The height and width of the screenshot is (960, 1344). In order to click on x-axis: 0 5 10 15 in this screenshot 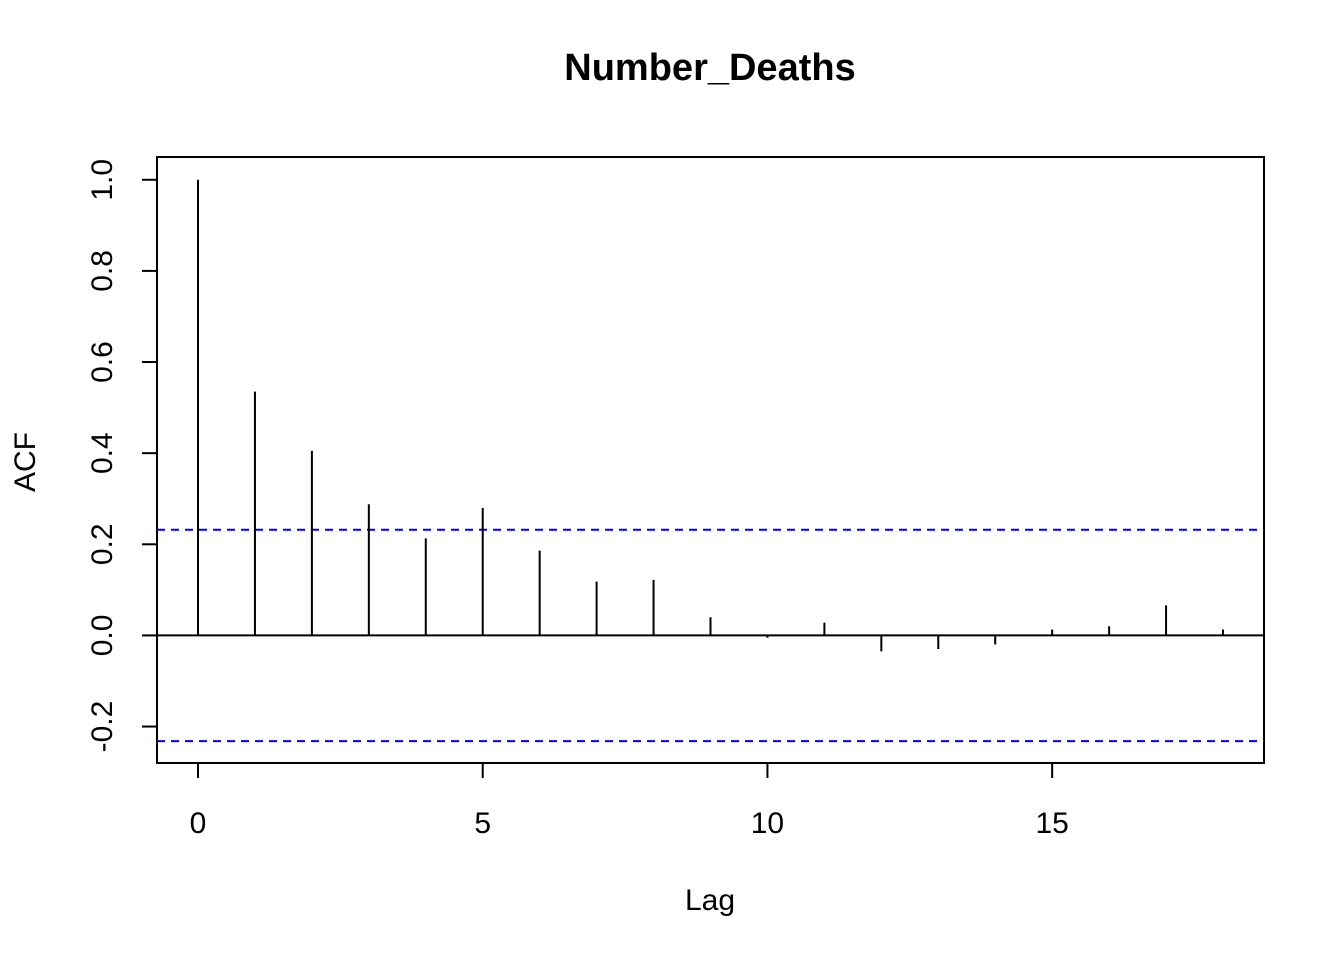, I will do `click(629, 801)`.